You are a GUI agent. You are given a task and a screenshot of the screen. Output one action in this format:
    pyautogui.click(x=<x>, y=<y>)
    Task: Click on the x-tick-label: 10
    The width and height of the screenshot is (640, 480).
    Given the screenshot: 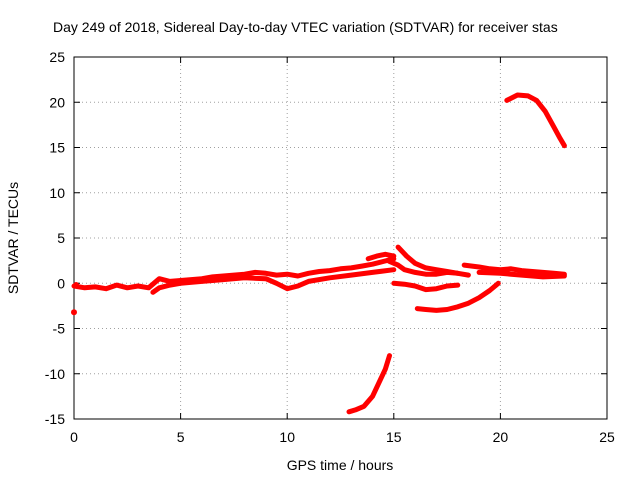 What is the action you would take?
    pyautogui.click(x=287, y=437)
    